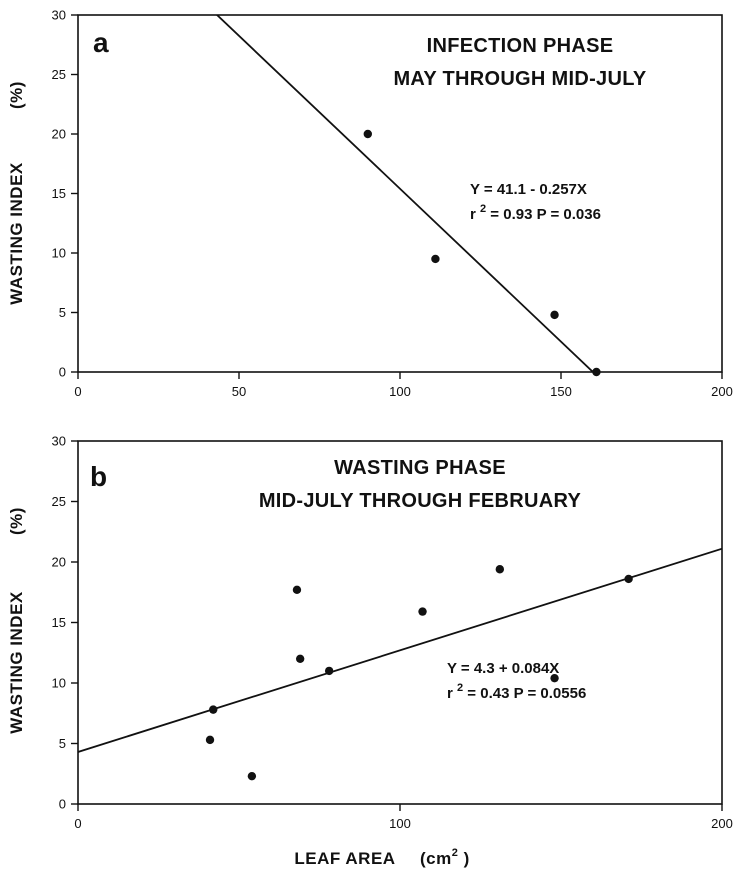  I want to click on x-axis-unit: (cm2 ), so click(445, 857).